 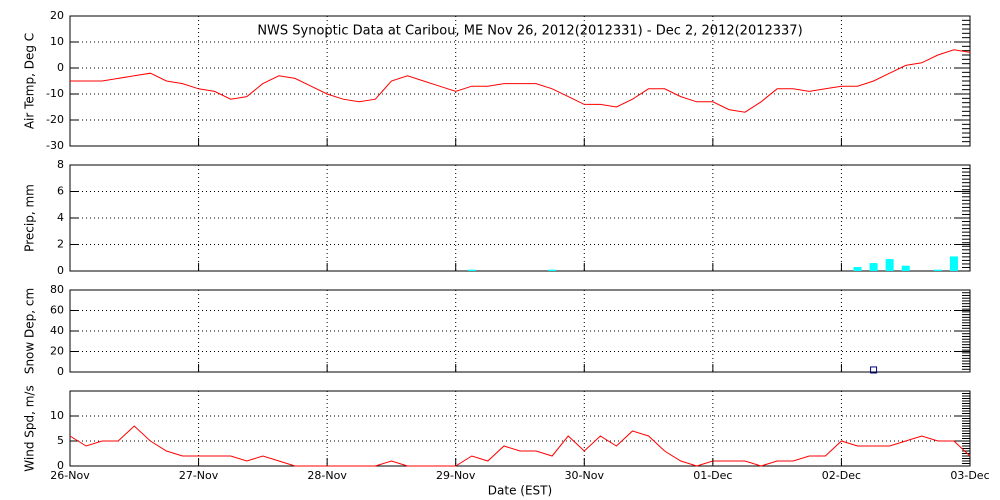 I want to click on x-tick-label: 29-Nov, so click(x=456, y=475).